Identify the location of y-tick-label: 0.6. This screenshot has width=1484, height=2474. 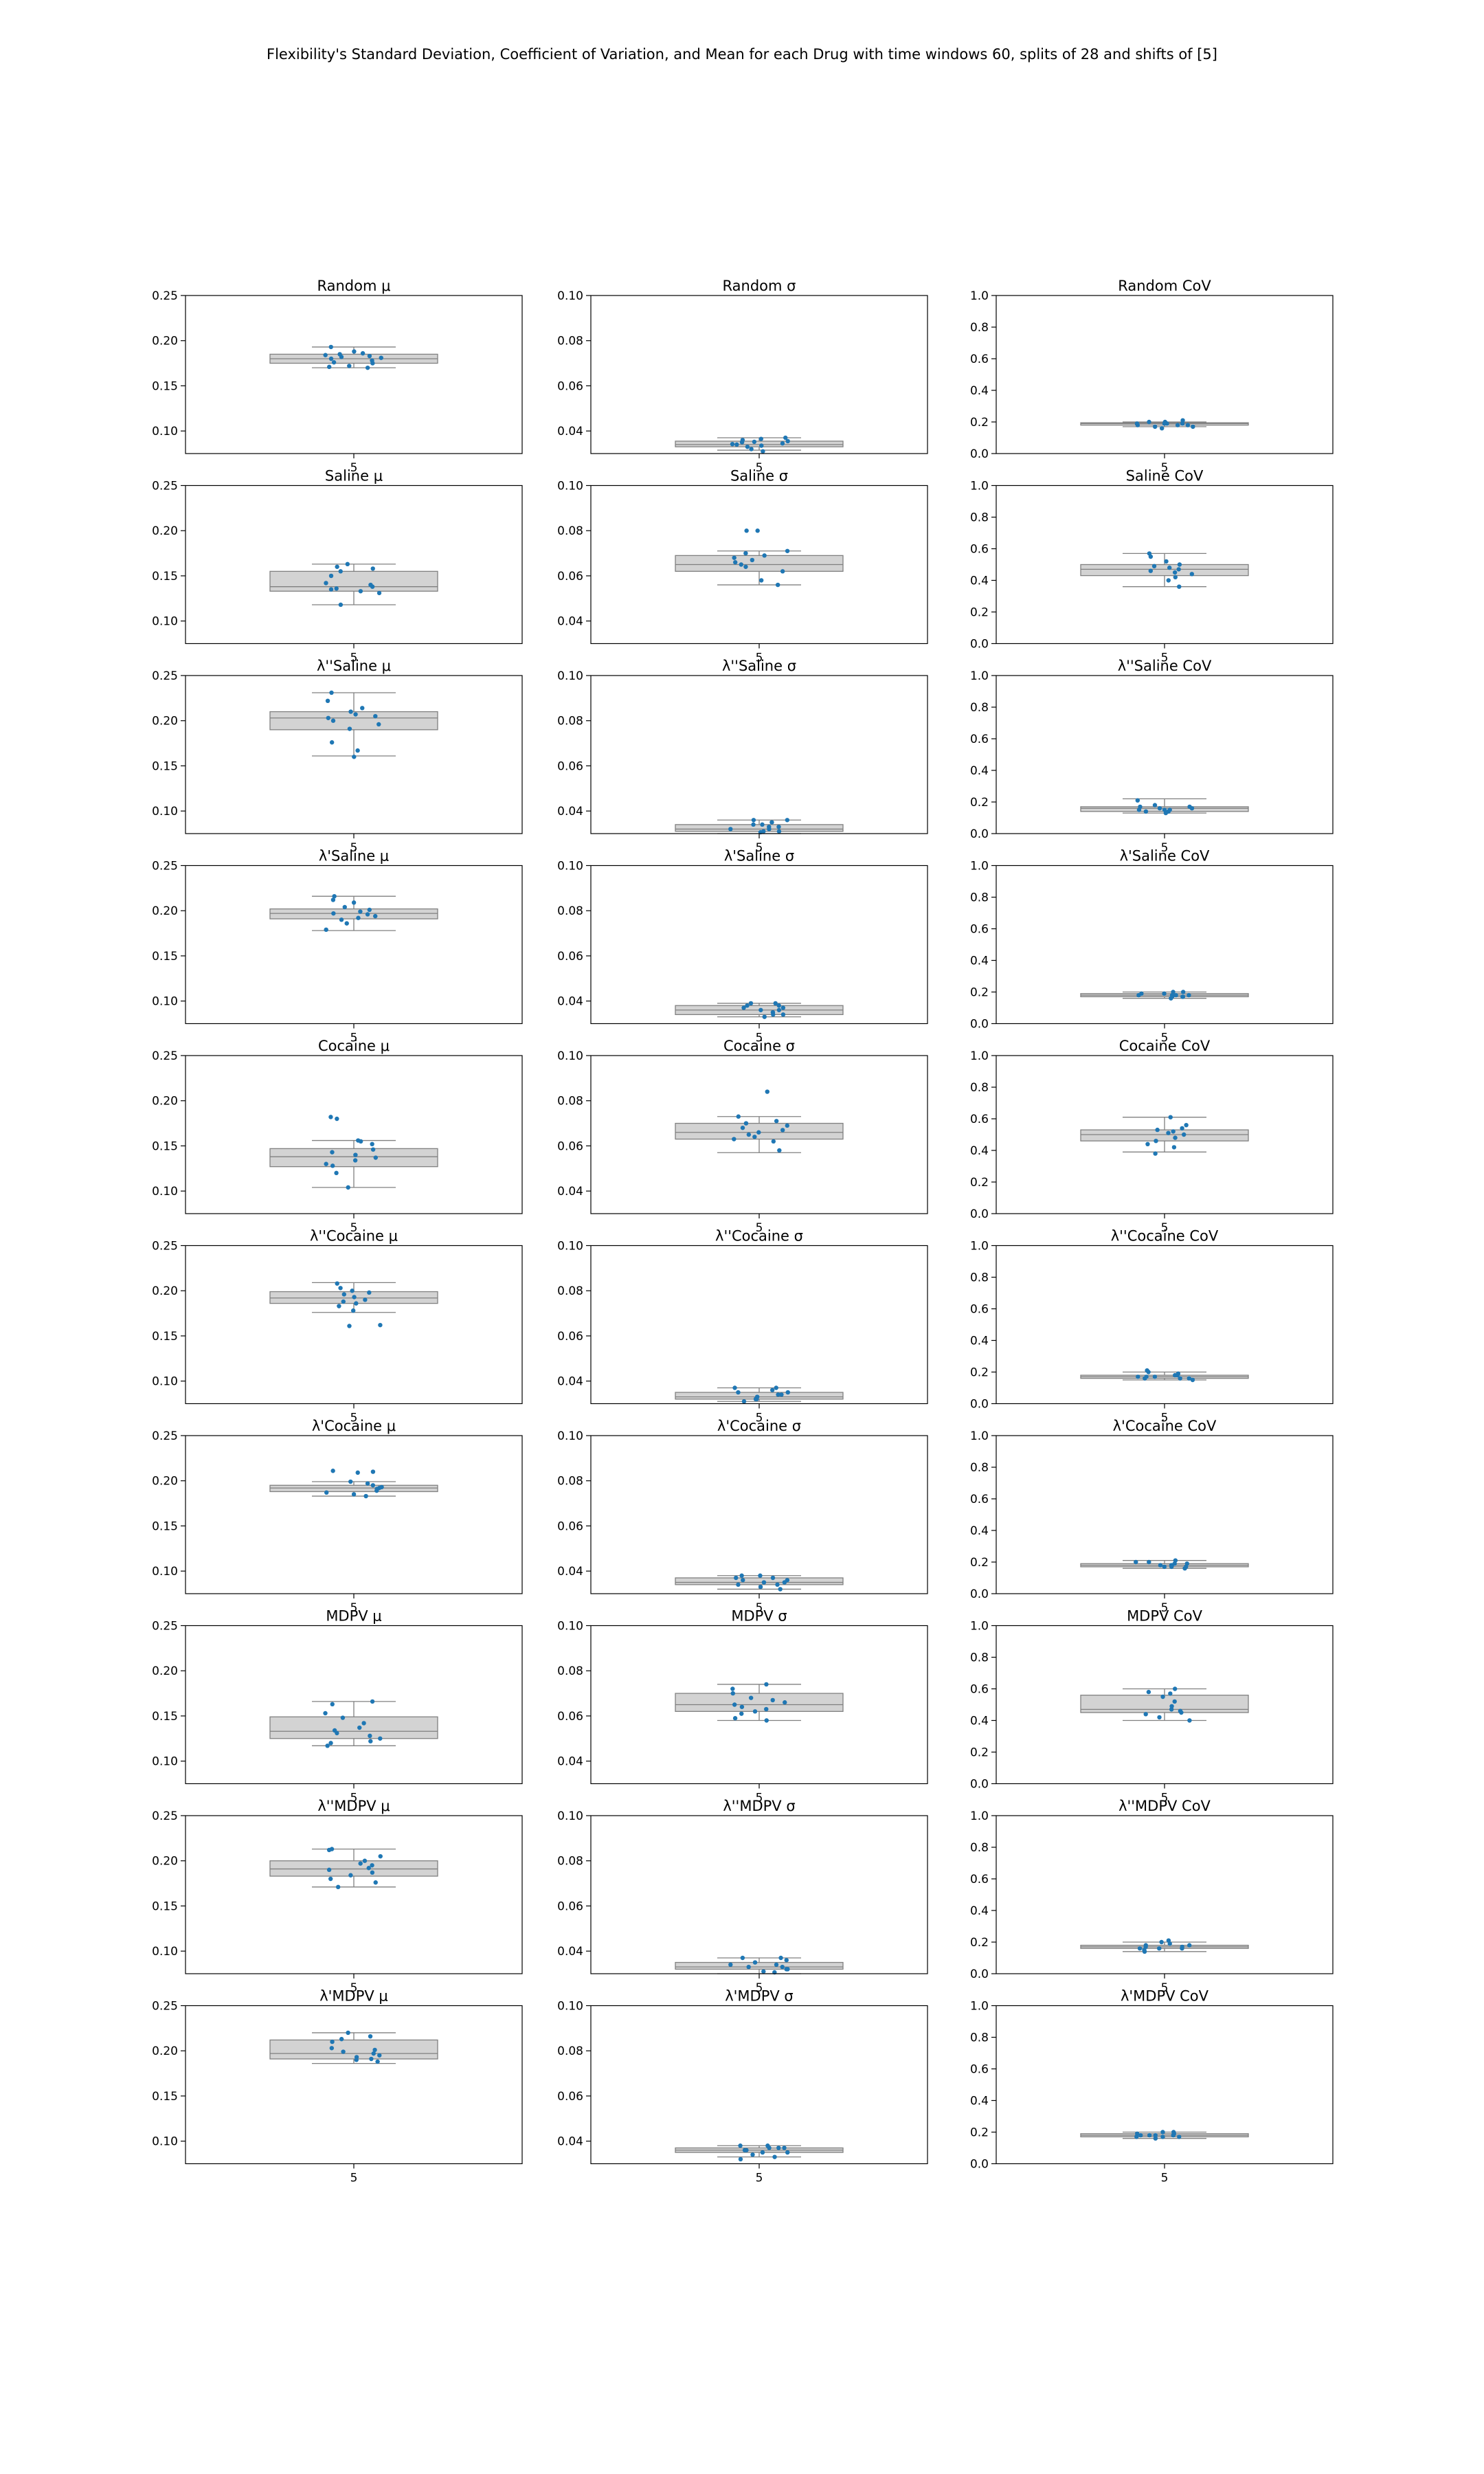
(979, 1499).